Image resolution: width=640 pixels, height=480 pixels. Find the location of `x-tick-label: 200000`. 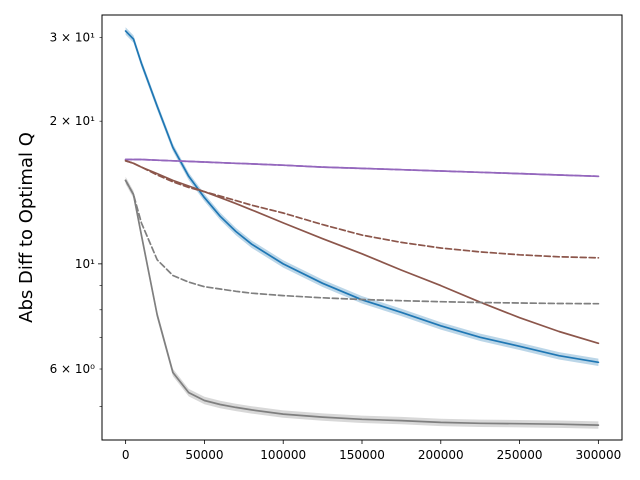

x-tick-label: 200000 is located at coordinates (441, 455).